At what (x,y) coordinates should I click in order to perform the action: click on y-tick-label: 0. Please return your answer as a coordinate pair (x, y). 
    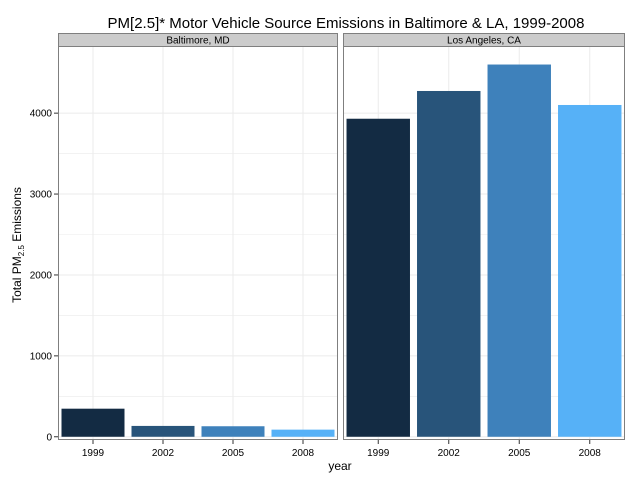
    Looking at the image, I should click on (49, 437).